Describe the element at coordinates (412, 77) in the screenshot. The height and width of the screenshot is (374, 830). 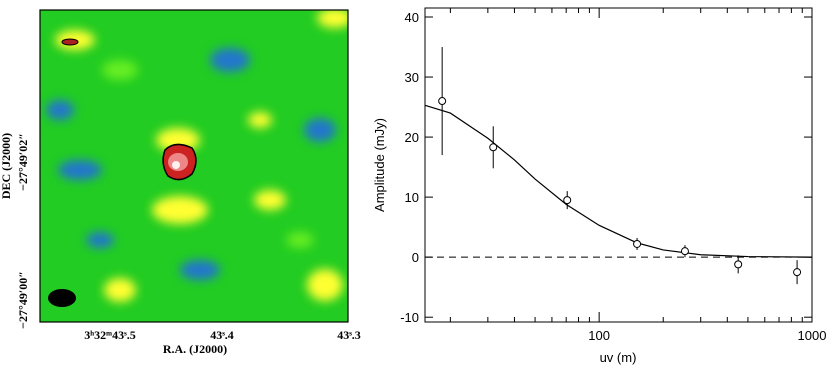
I see `y-tick-label: 30` at that location.